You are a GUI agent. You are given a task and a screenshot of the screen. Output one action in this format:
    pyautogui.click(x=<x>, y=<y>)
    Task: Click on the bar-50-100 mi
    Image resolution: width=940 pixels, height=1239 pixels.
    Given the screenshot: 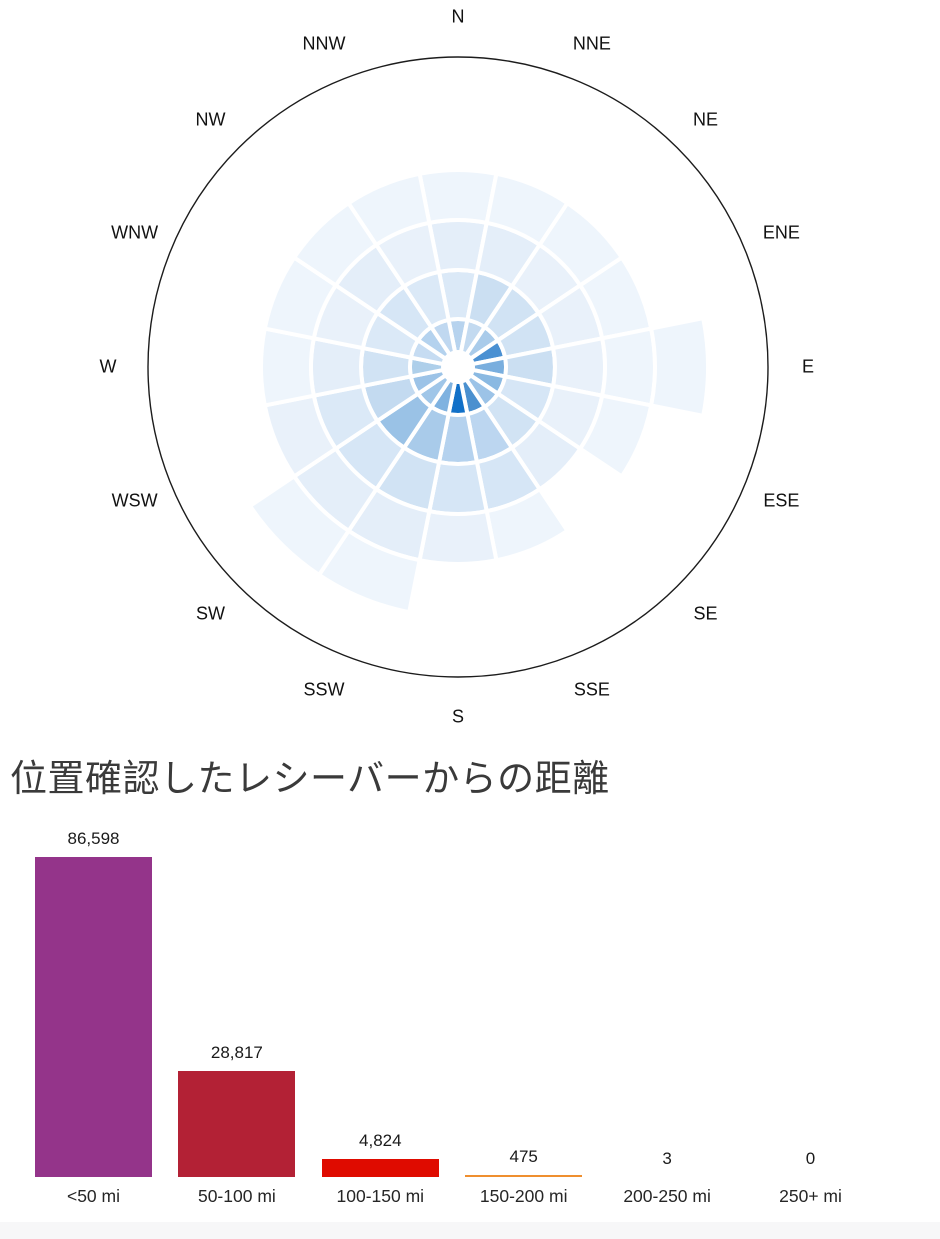 What is the action you would take?
    pyautogui.click(x=237, y=1123)
    